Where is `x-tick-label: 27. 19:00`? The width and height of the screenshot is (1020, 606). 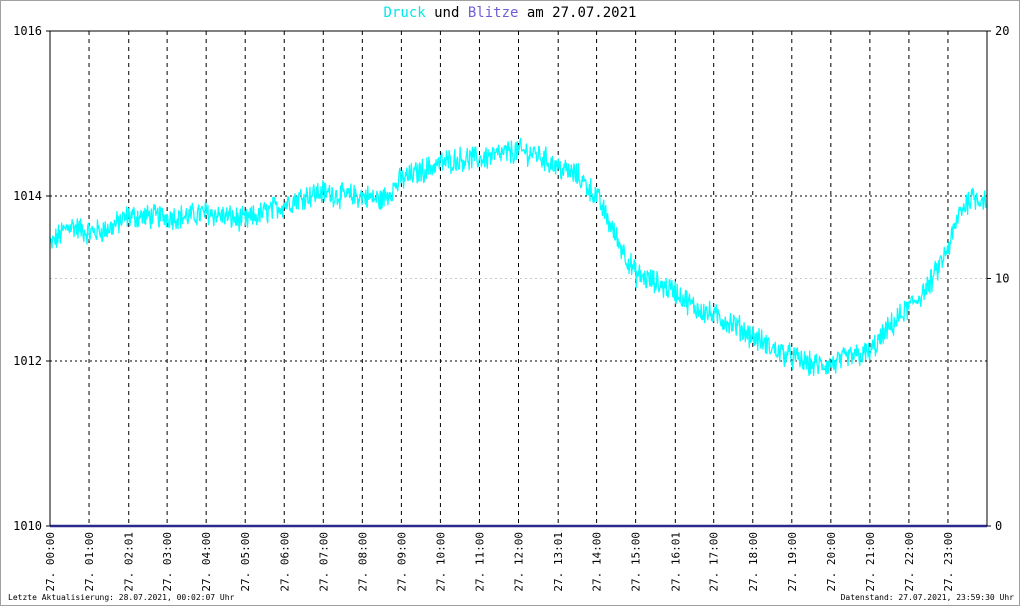 x-tick-label: 27. 19:00 is located at coordinates (792, 562).